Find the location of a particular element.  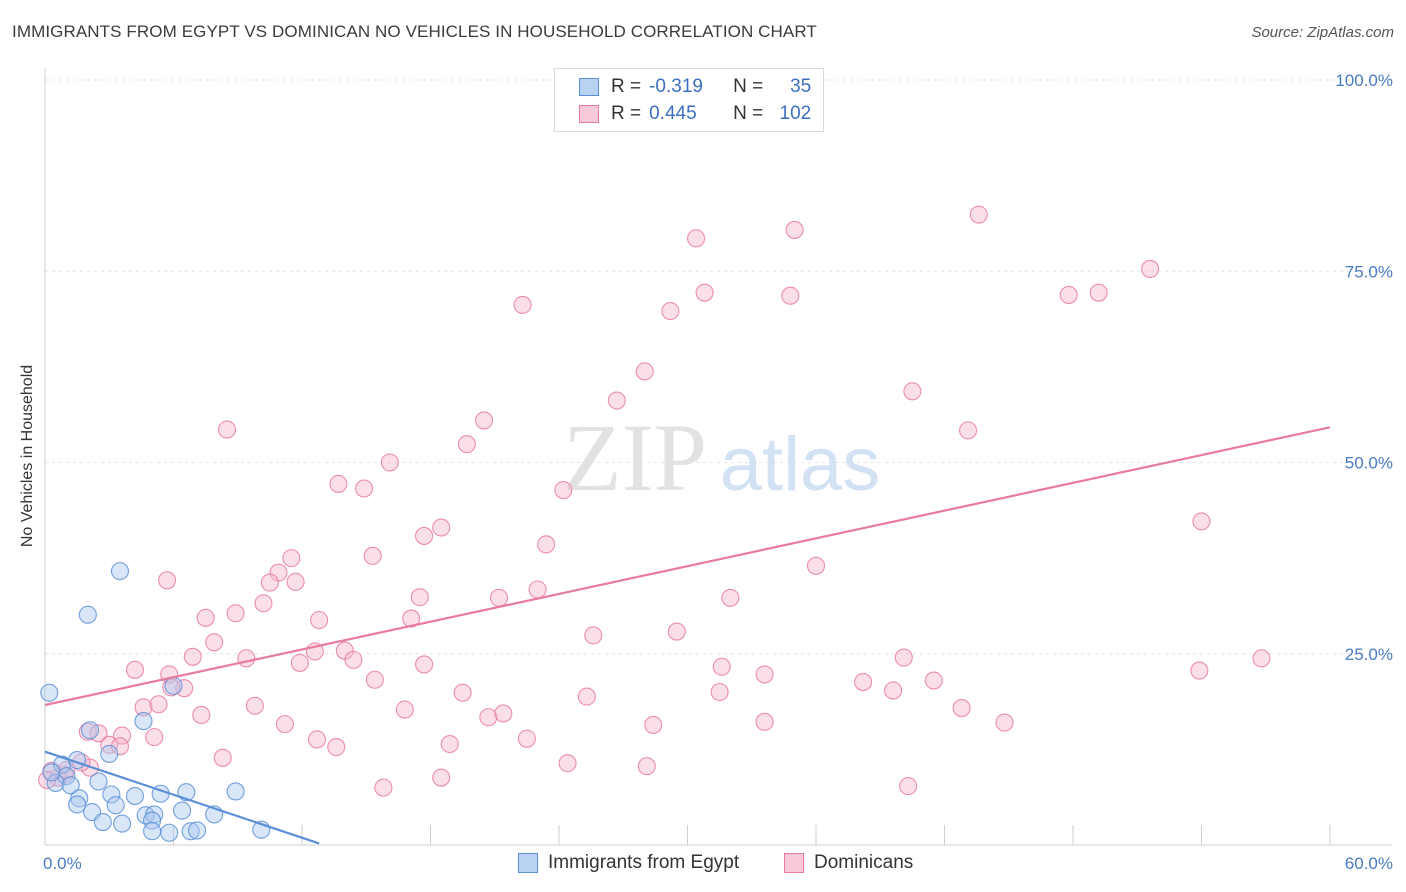

egypt-points is located at coordinates (155, 702).